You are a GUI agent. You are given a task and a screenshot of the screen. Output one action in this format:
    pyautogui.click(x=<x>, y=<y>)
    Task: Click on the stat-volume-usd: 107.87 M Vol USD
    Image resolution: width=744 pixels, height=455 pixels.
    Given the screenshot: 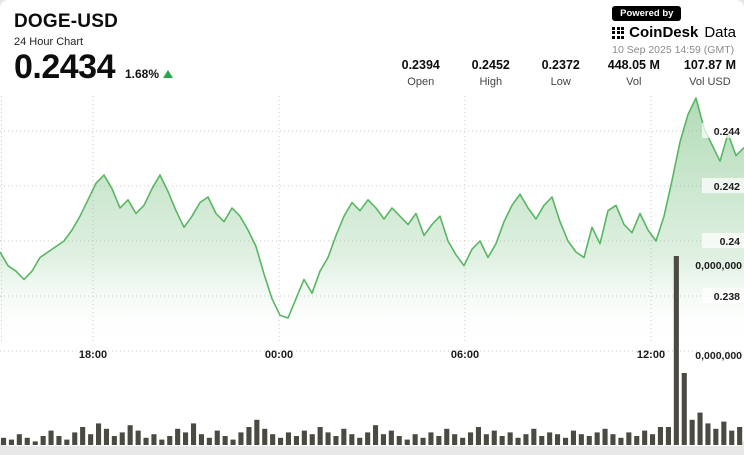 What is the action you would take?
    pyautogui.click(x=710, y=73)
    